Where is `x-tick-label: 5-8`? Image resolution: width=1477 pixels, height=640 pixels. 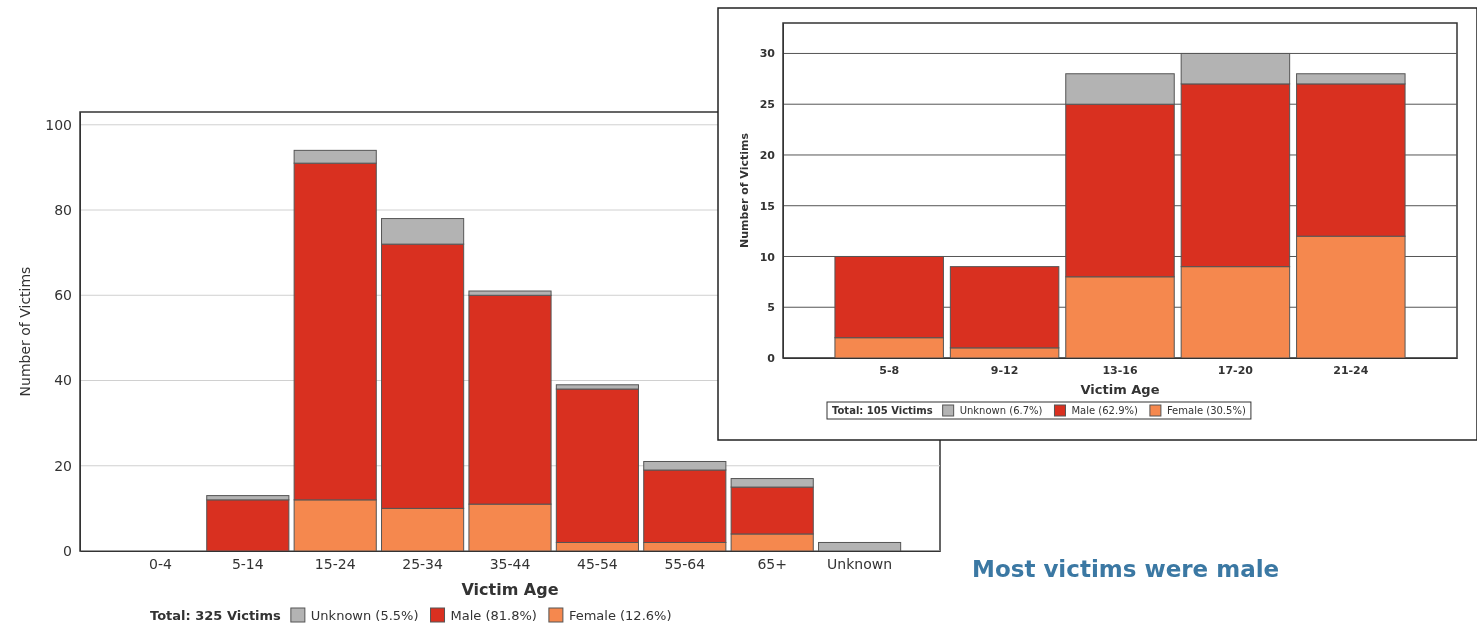 x-tick-label: 5-8 is located at coordinates (889, 370).